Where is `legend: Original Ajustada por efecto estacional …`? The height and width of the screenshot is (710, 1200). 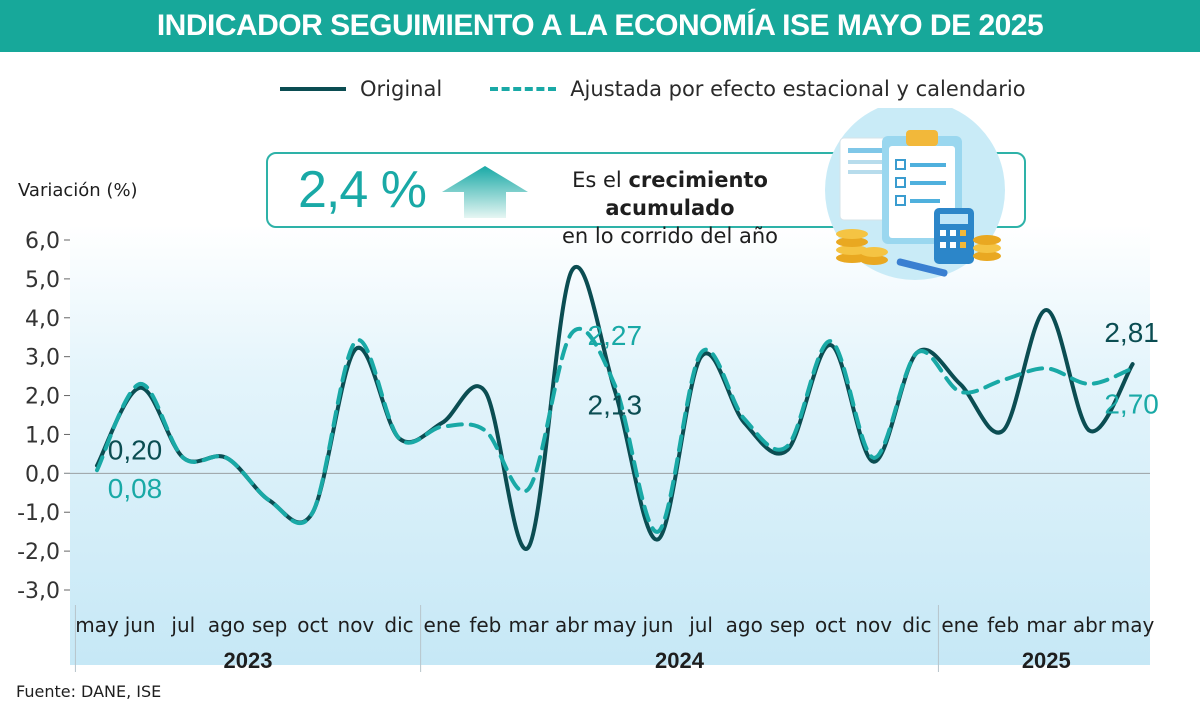
legend: Original Ajustada por efecto estacional … is located at coordinates (677, 89).